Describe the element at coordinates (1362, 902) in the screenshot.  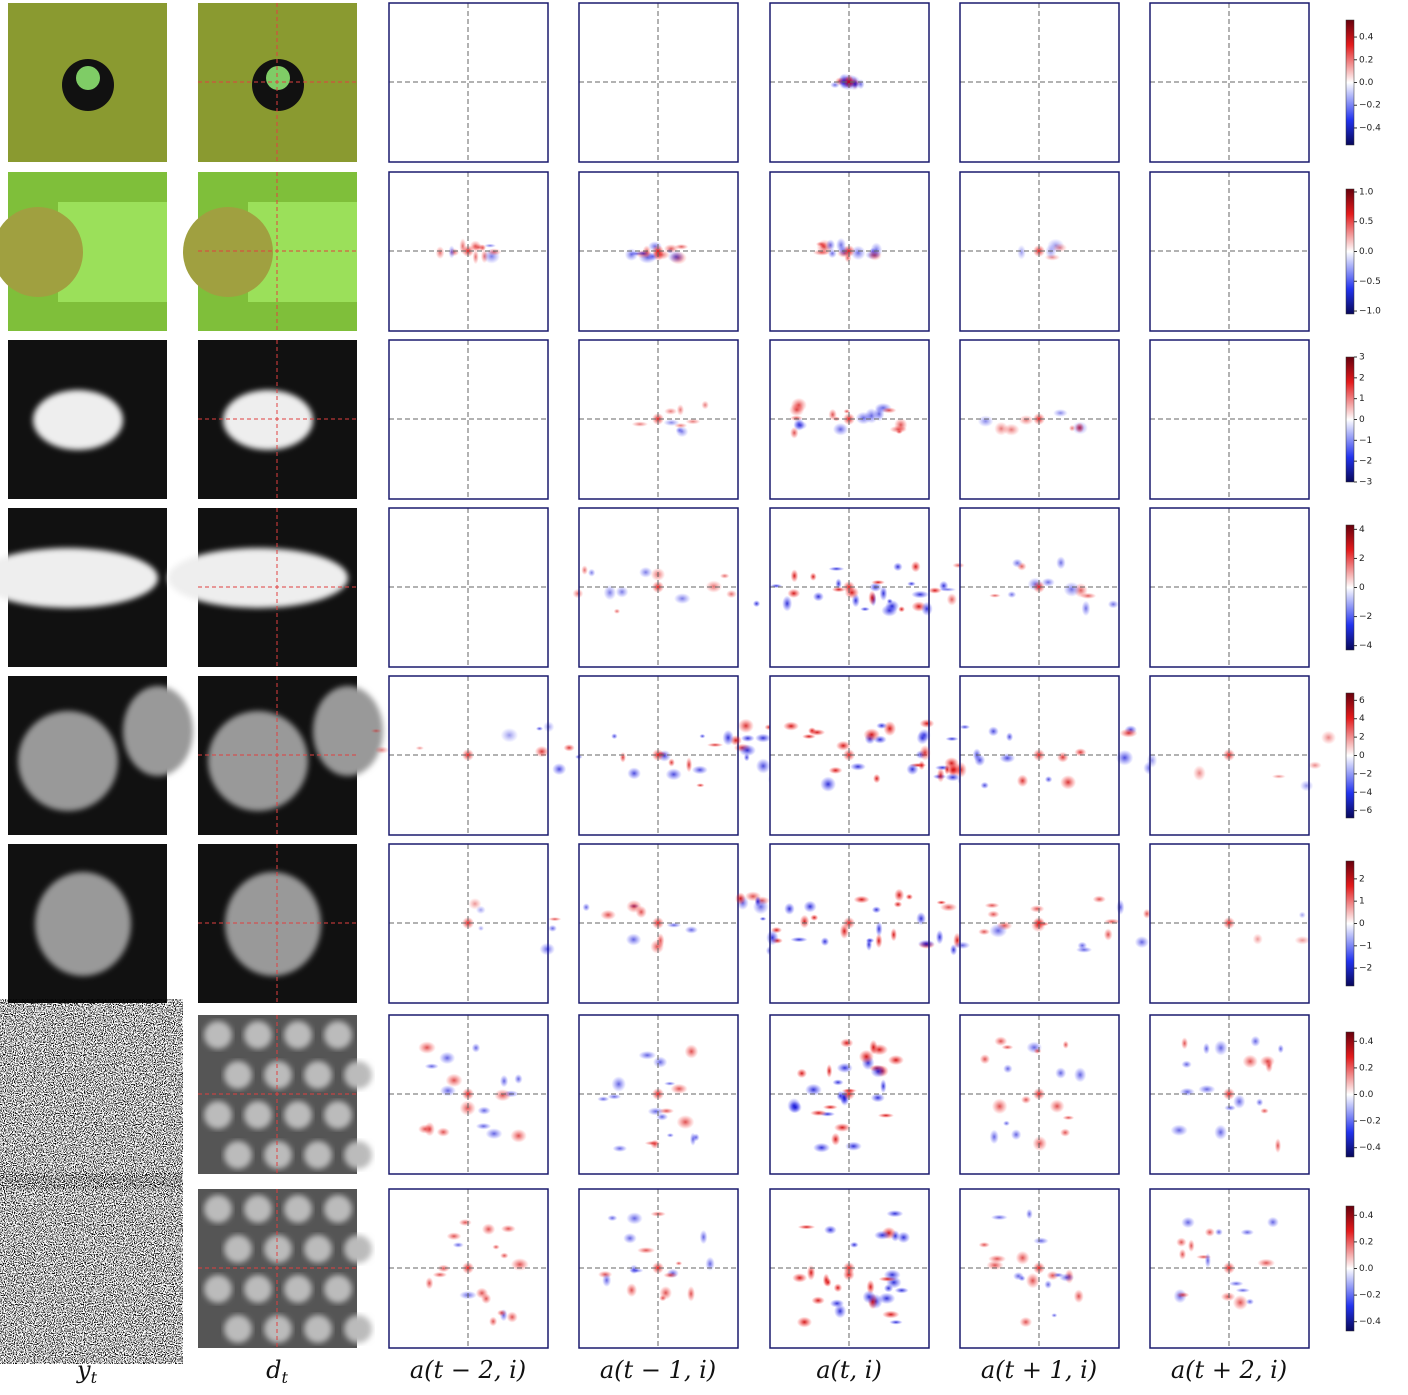
I see `colorbar-tick-label: 1` at that location.